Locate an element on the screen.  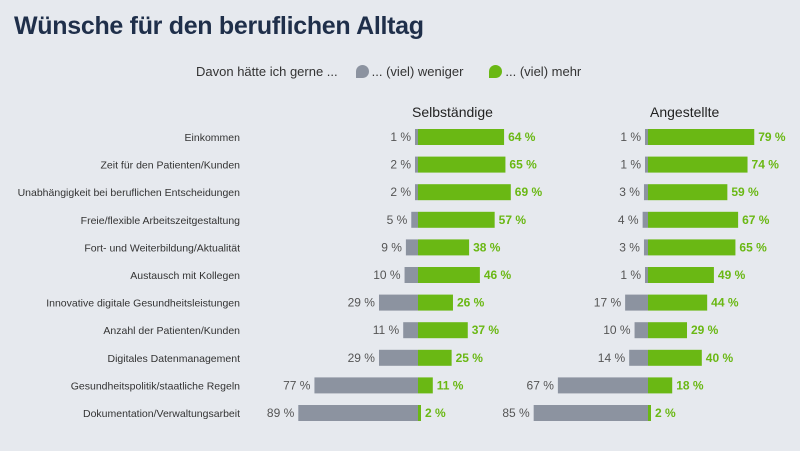
category-label: Freie/flexible Arbeitszeitgestaltung is located at coordinates (160, 221).